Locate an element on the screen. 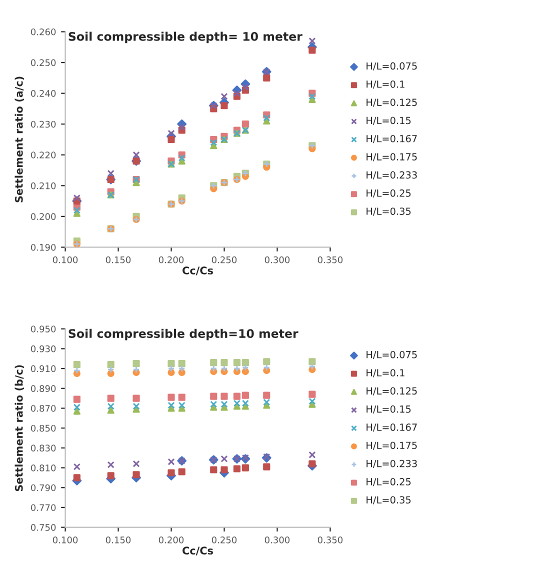  y-tick-label: 0.190 is located at coordinates (43, 247).